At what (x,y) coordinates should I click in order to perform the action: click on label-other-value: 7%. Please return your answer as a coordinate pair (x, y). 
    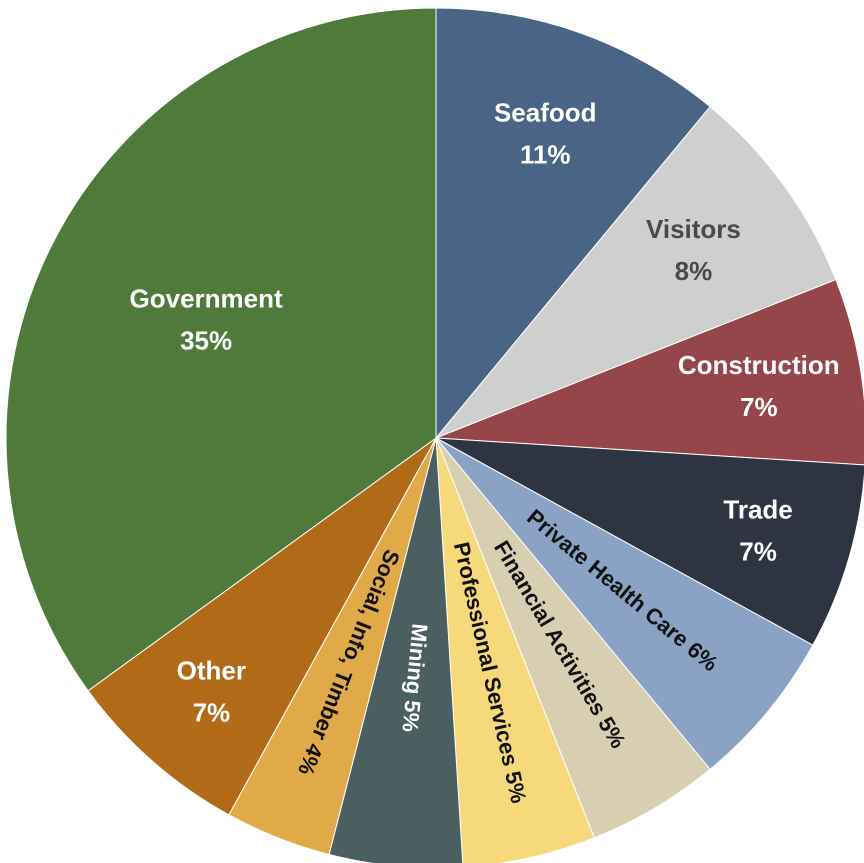
    Looking at the image, I should click on (212, 713).